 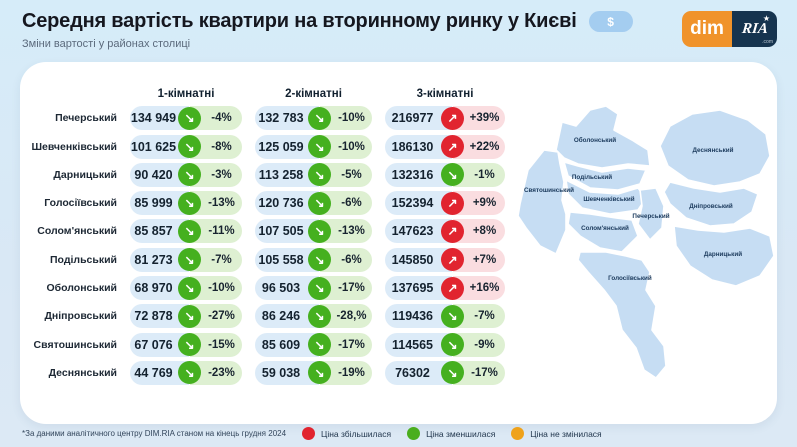 What do you see at coordinates (159, 203) in the screenshot?
I see `price-value: 85 999` at bounding box center [159, 203].